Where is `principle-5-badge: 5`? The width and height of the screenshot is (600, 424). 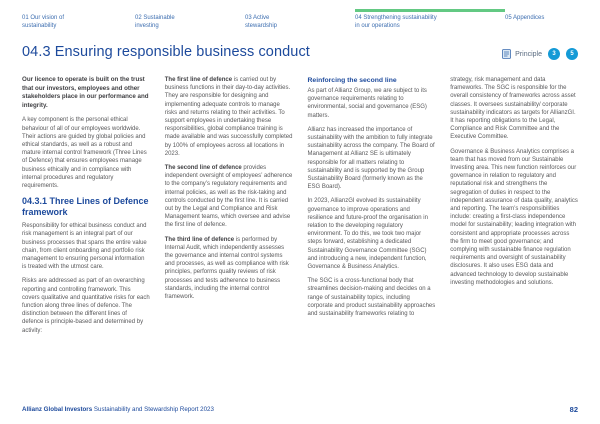
principle-5-badge: 5 is located at coordinates (572, 54).